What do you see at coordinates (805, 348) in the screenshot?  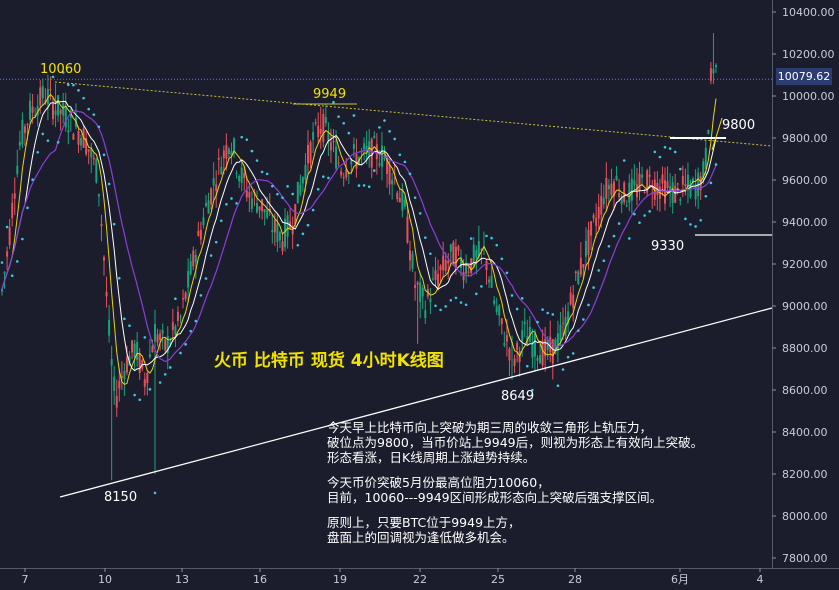 I see `y-tick-label: 8800.00` at bounding box center [805, 348].